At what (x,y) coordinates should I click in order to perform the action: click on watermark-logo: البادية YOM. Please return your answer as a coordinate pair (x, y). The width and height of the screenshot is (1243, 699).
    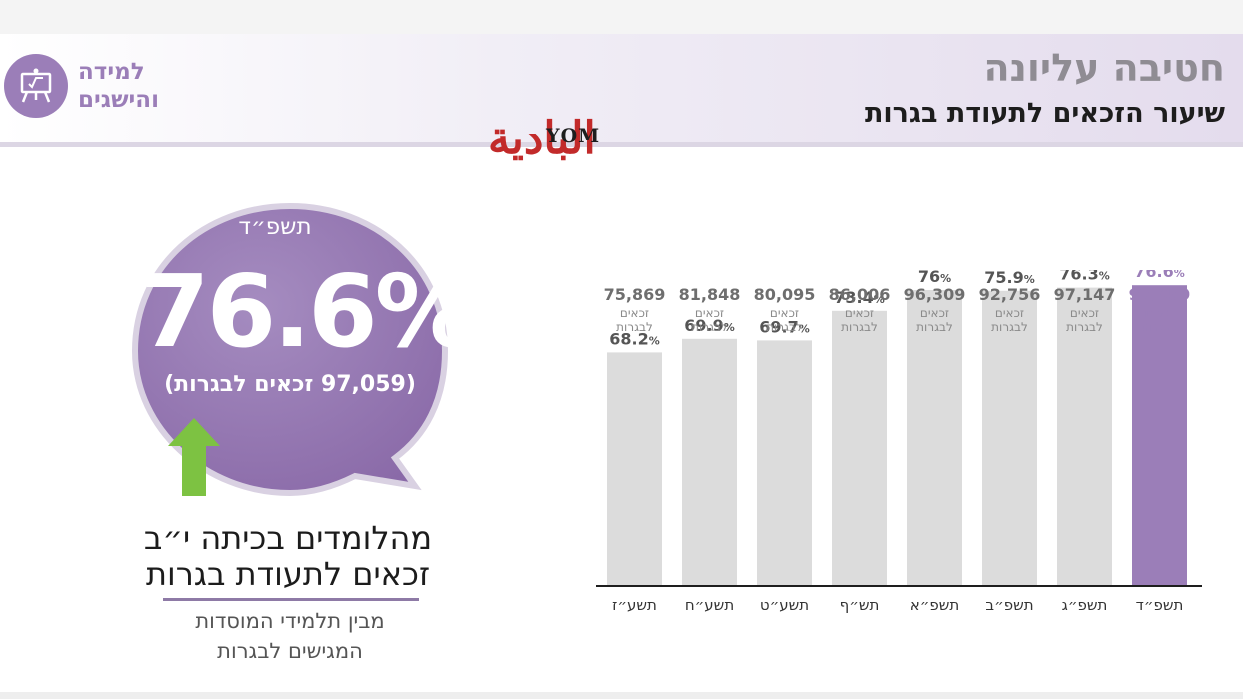
    Looking at the image, I should click on (570, 153).